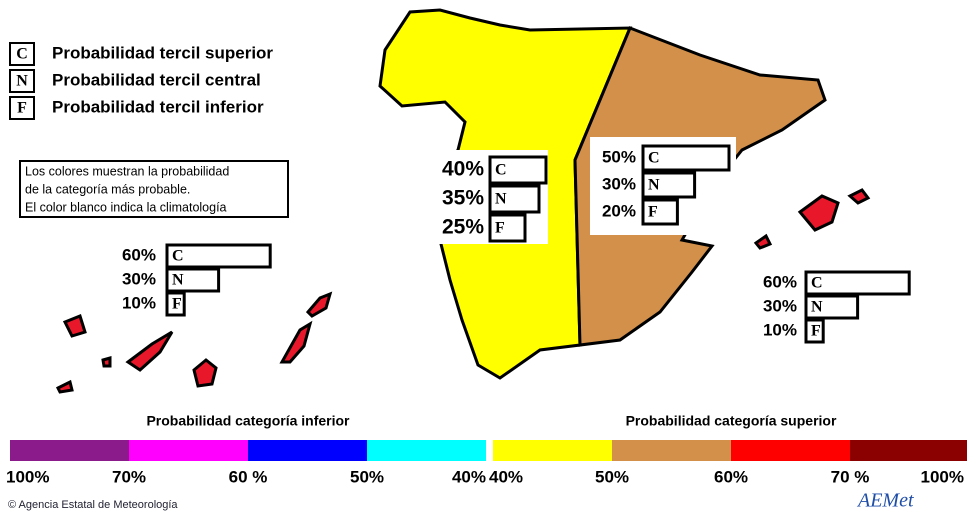 The height and width of the screenshot is (520, 967). What do you see at coordinates (463, 198) in the screenshot?
I see `probability-label: 35%` at bounding box center [463, 198].